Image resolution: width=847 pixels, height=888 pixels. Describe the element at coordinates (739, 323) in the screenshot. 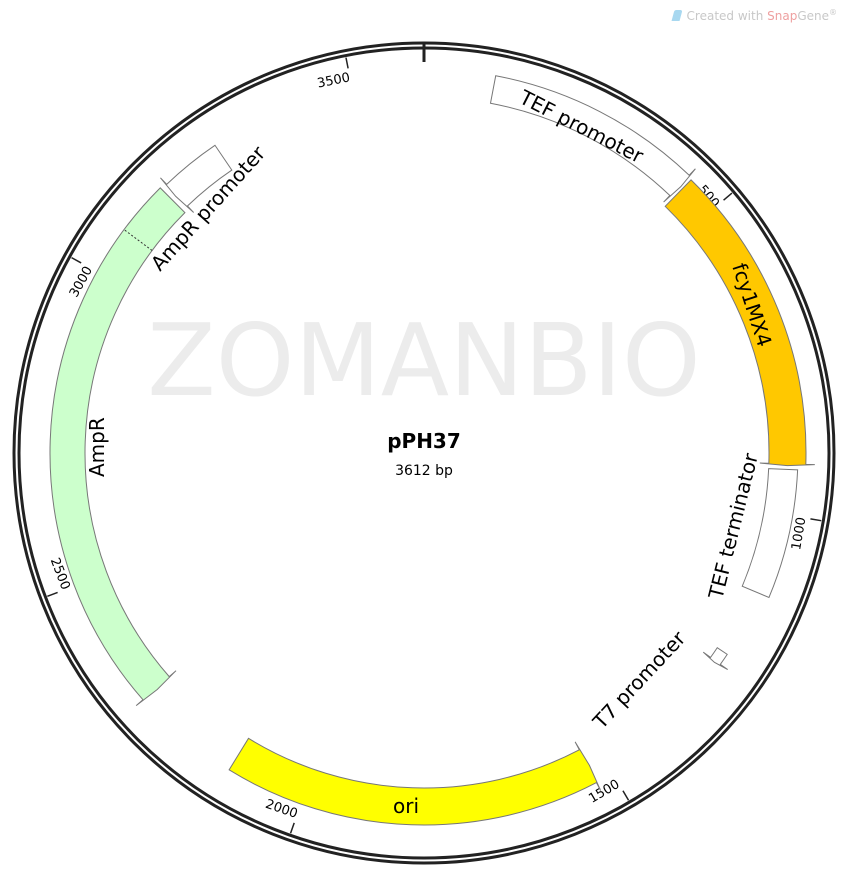

I see `feature-fcy1mx4` at that location.